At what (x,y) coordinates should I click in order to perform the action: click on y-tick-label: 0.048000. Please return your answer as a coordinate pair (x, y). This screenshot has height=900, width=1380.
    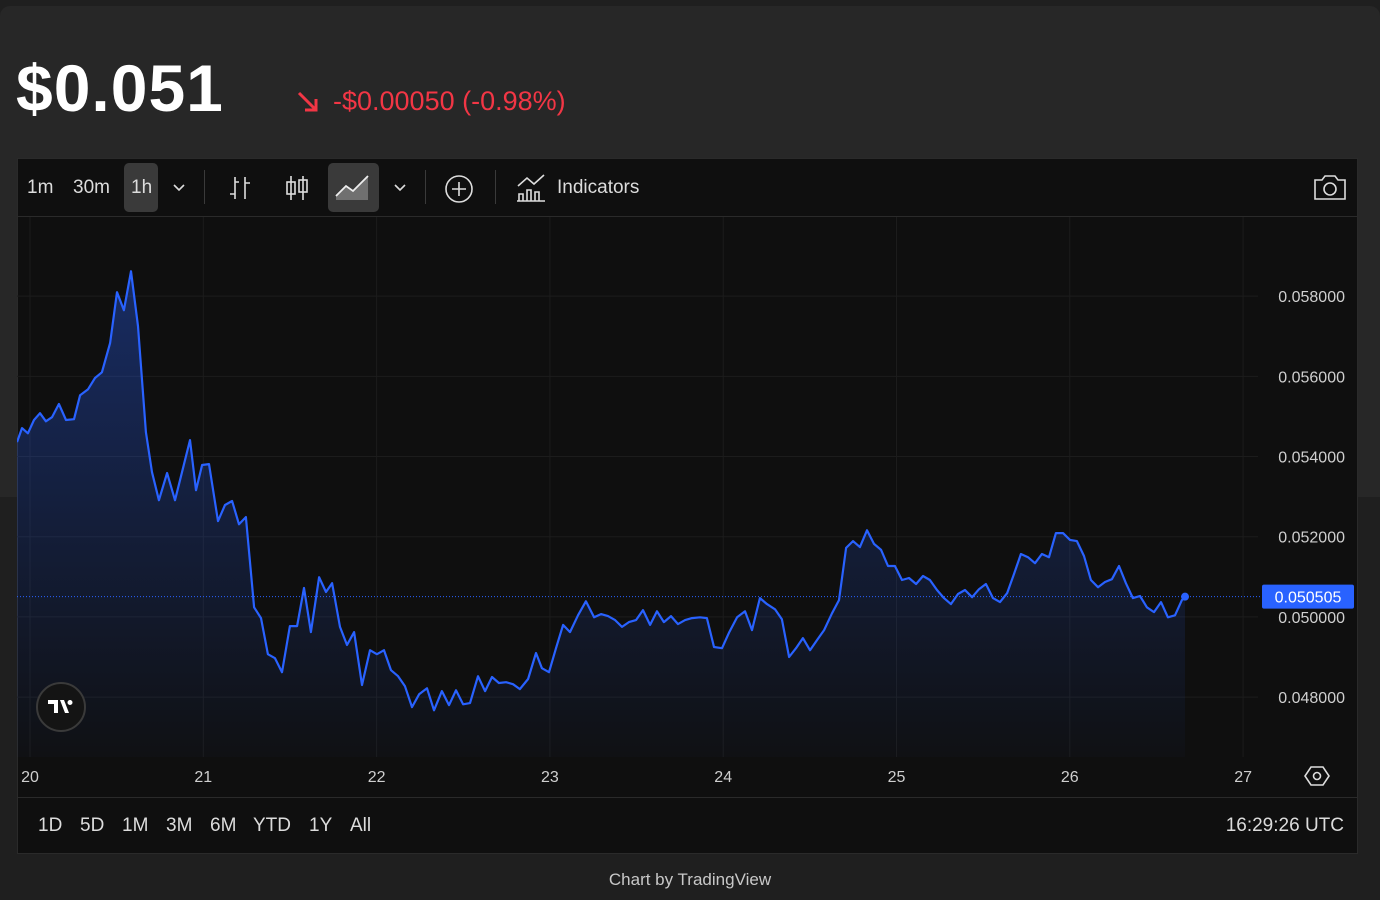
    Looking at the image, I should click on (1311, 698).